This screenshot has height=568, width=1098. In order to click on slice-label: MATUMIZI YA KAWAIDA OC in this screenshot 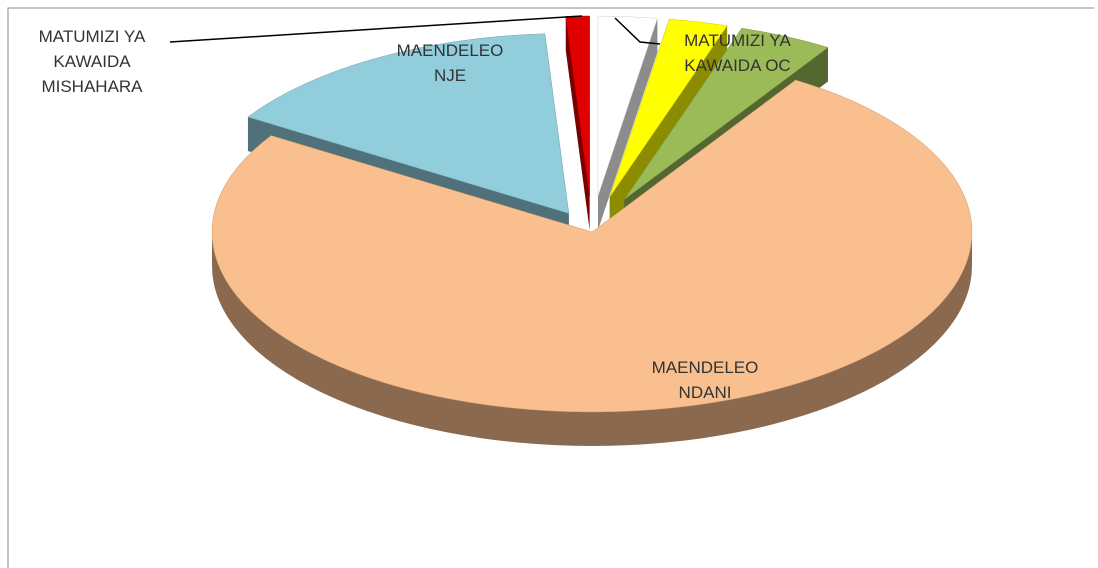, I will do `click(737, 53)`.